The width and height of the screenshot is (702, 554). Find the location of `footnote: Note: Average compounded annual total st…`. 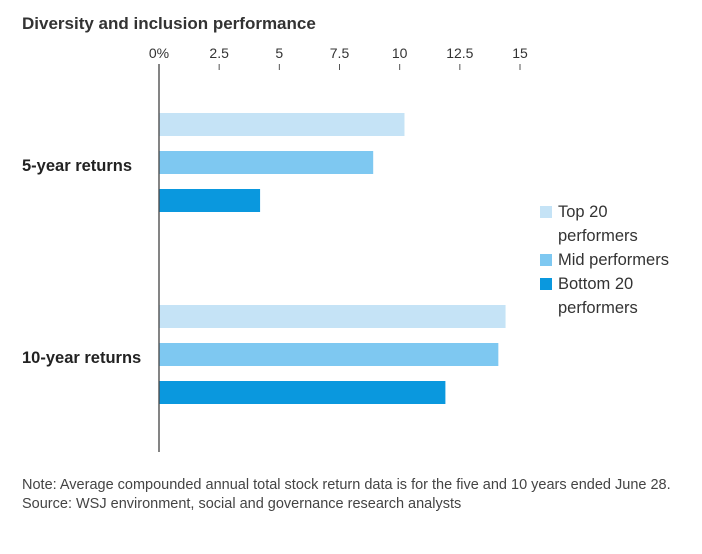

footnote: Note: Average compounded annual total st… is located at coordinates (357, 495).